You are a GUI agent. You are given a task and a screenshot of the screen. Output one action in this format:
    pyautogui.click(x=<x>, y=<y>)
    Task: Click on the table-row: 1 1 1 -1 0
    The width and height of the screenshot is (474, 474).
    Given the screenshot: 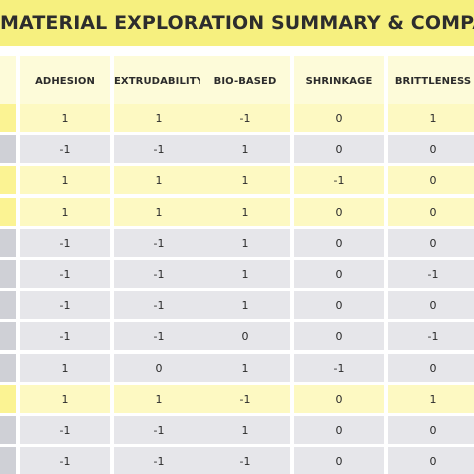 What is the action you would take?
    pyautogui.click(x=237, y=180)
    